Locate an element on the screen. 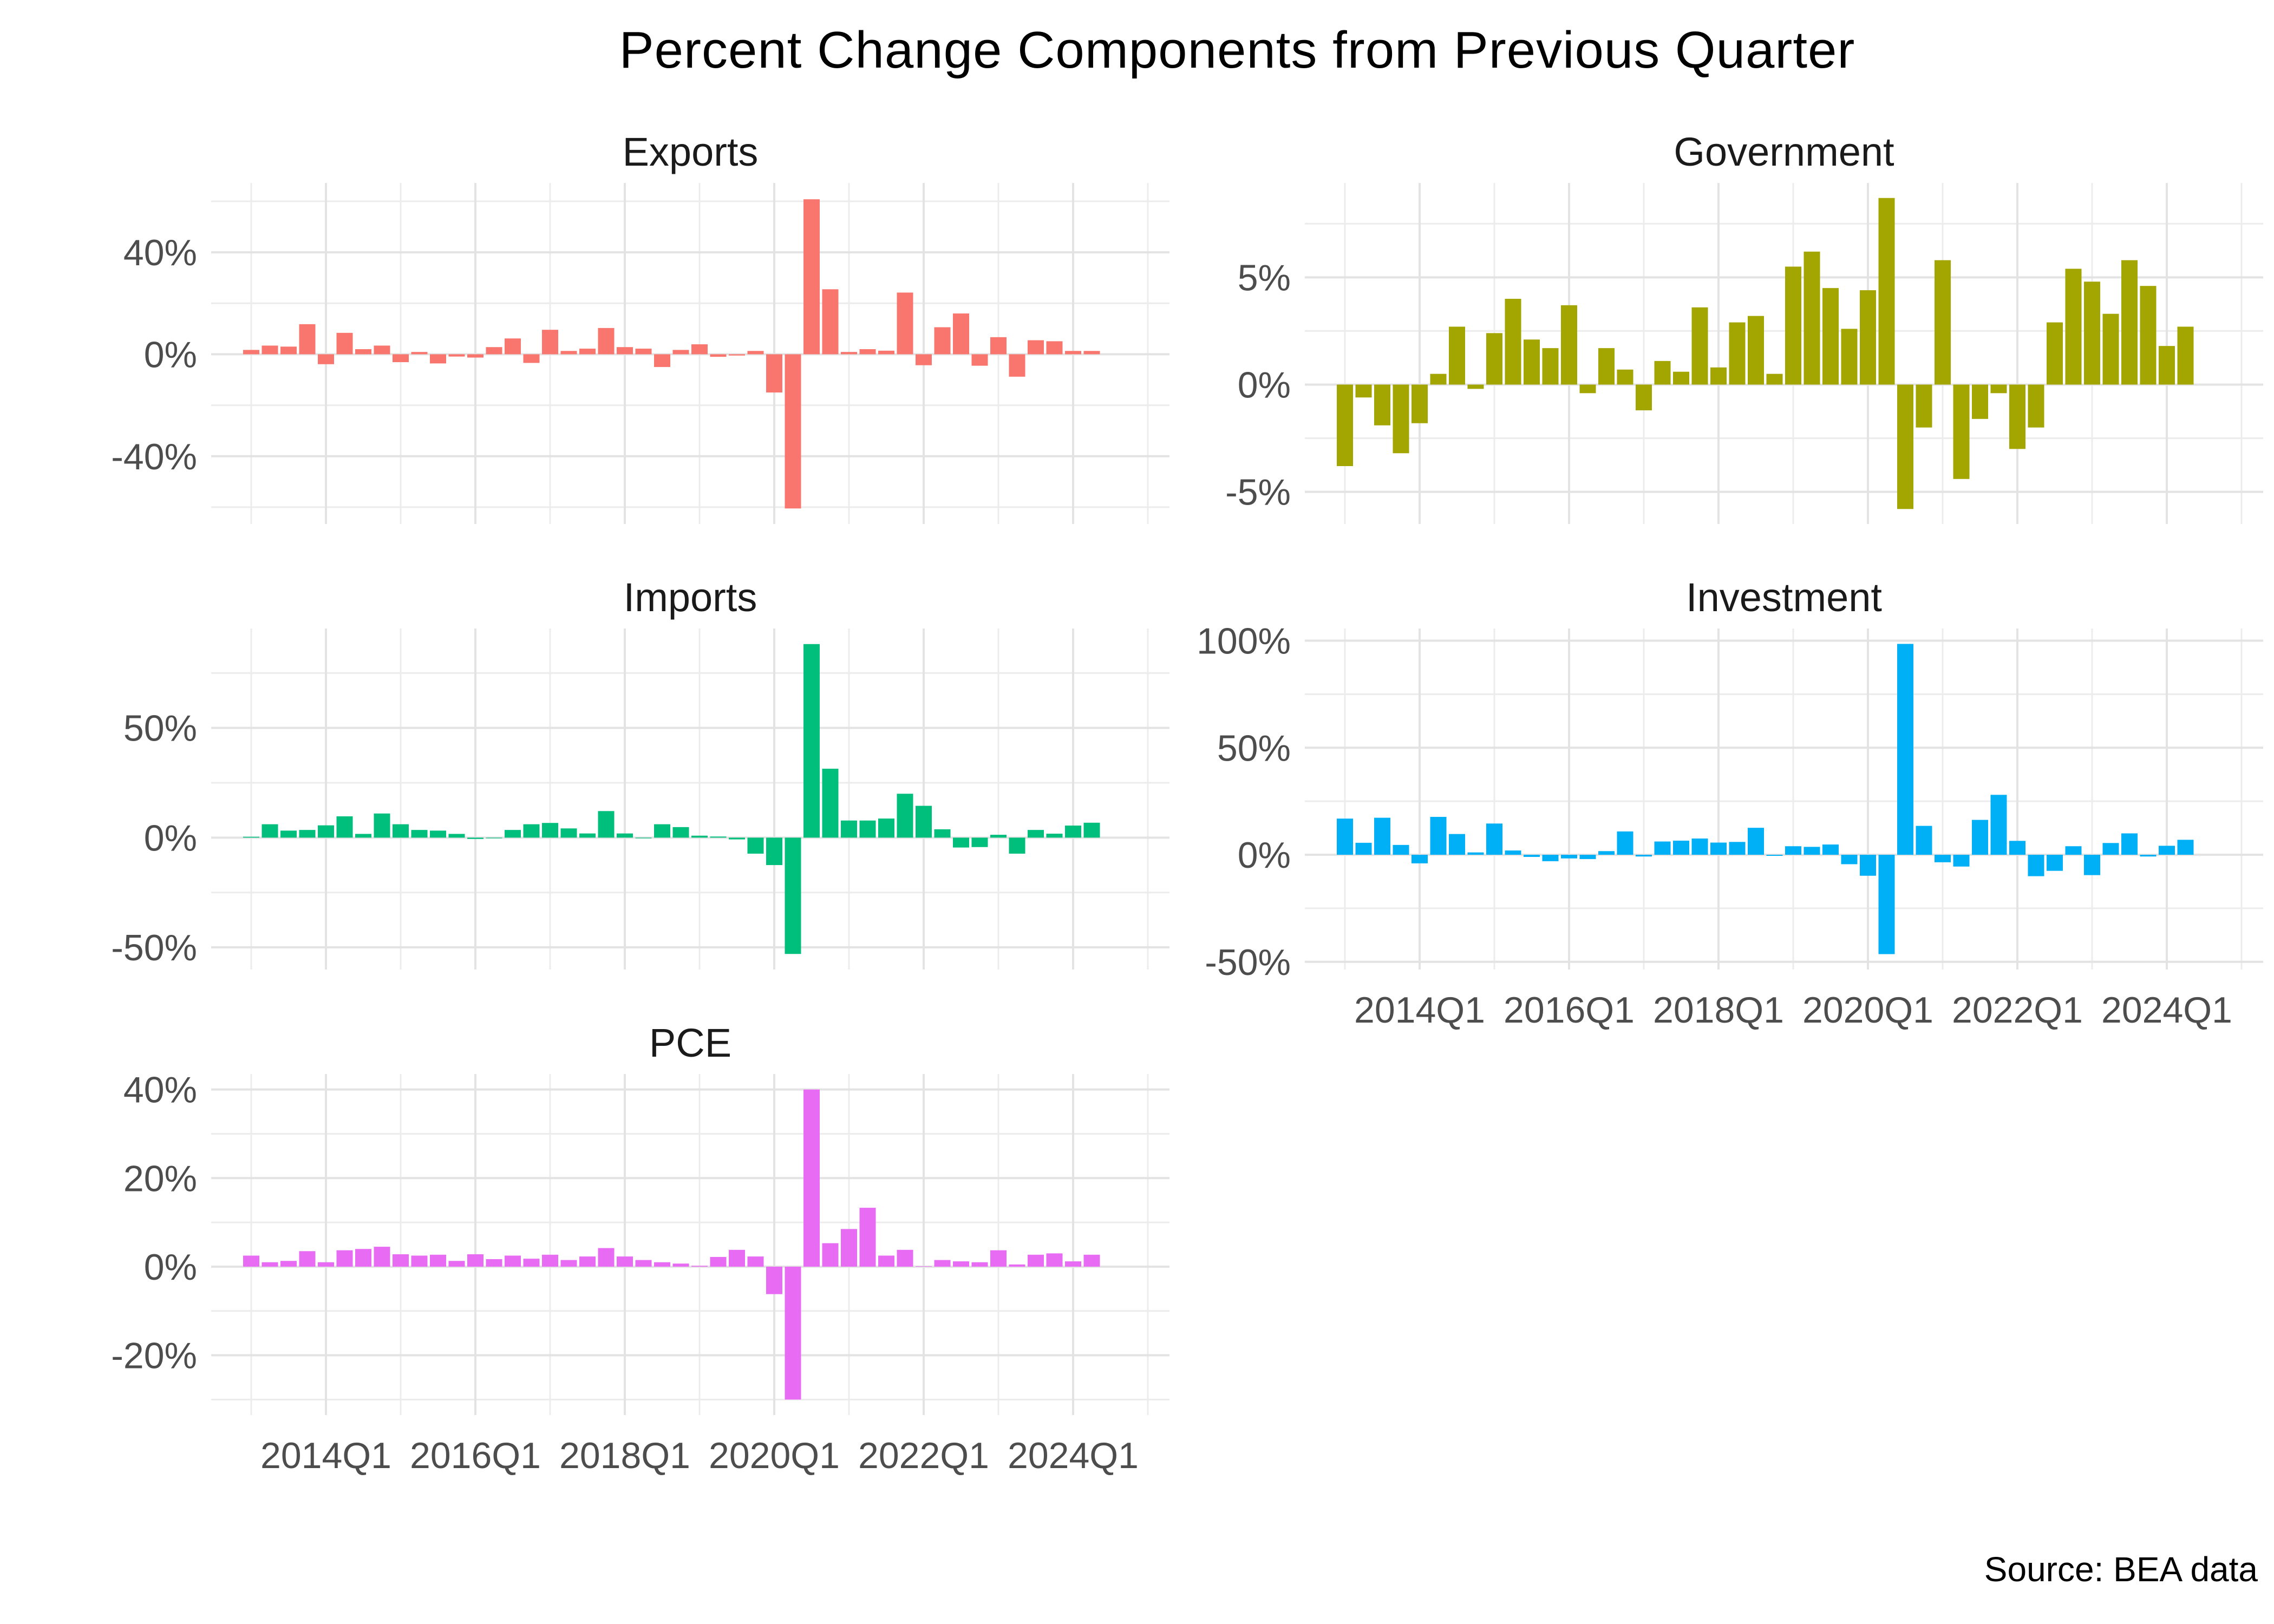  y-tick-label: -20% is located at coordinates (154, 1356).